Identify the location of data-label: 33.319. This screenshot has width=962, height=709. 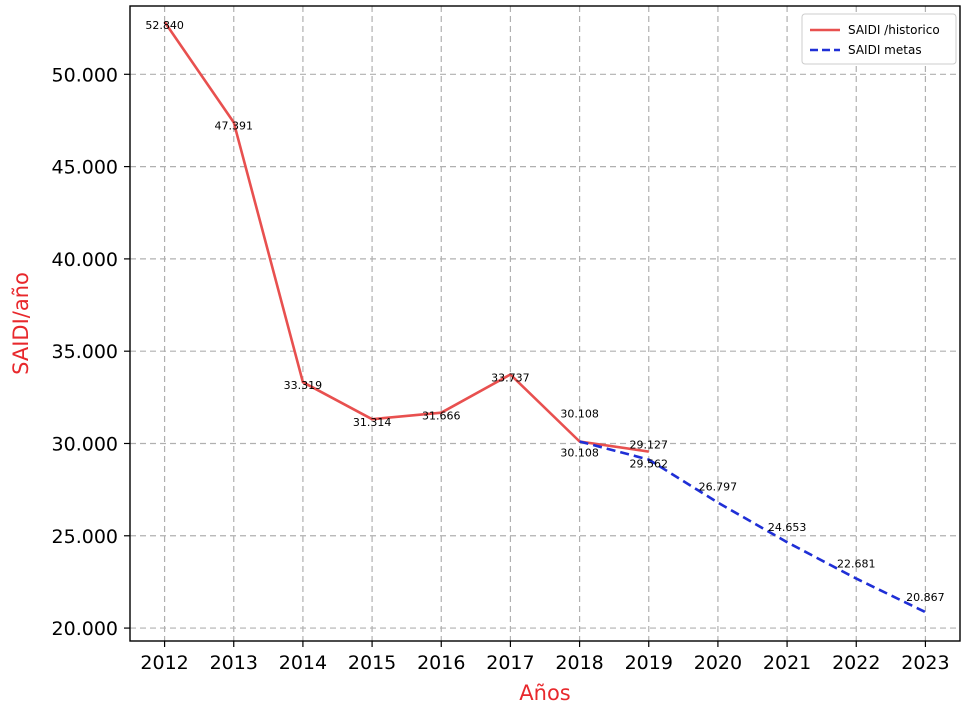
(303, 385).